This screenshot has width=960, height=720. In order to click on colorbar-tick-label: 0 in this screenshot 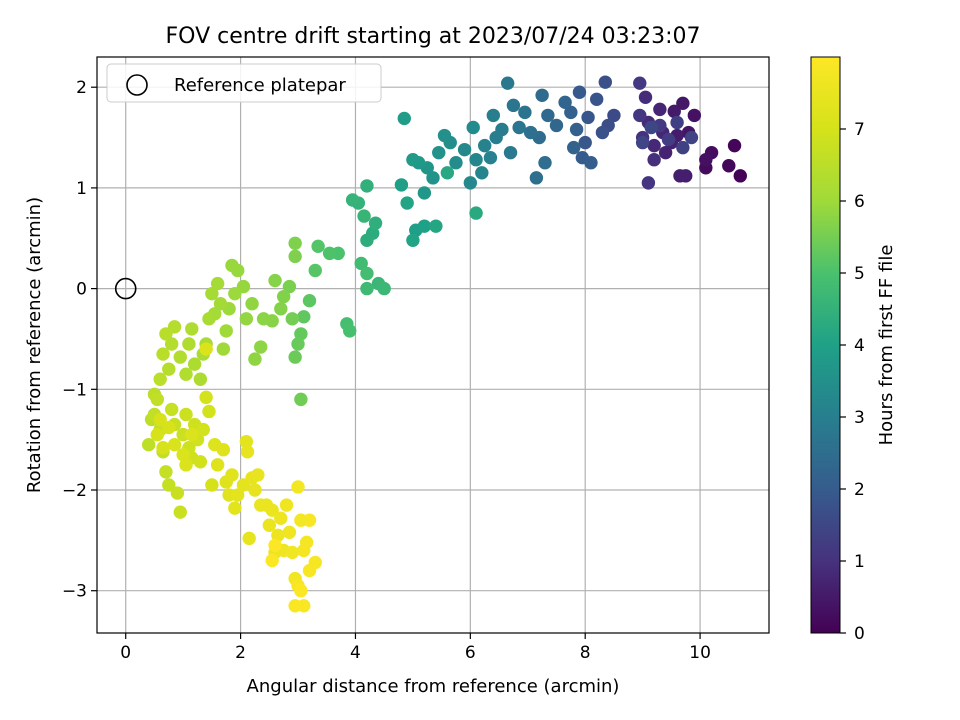, I will do `click(859, 634)`.